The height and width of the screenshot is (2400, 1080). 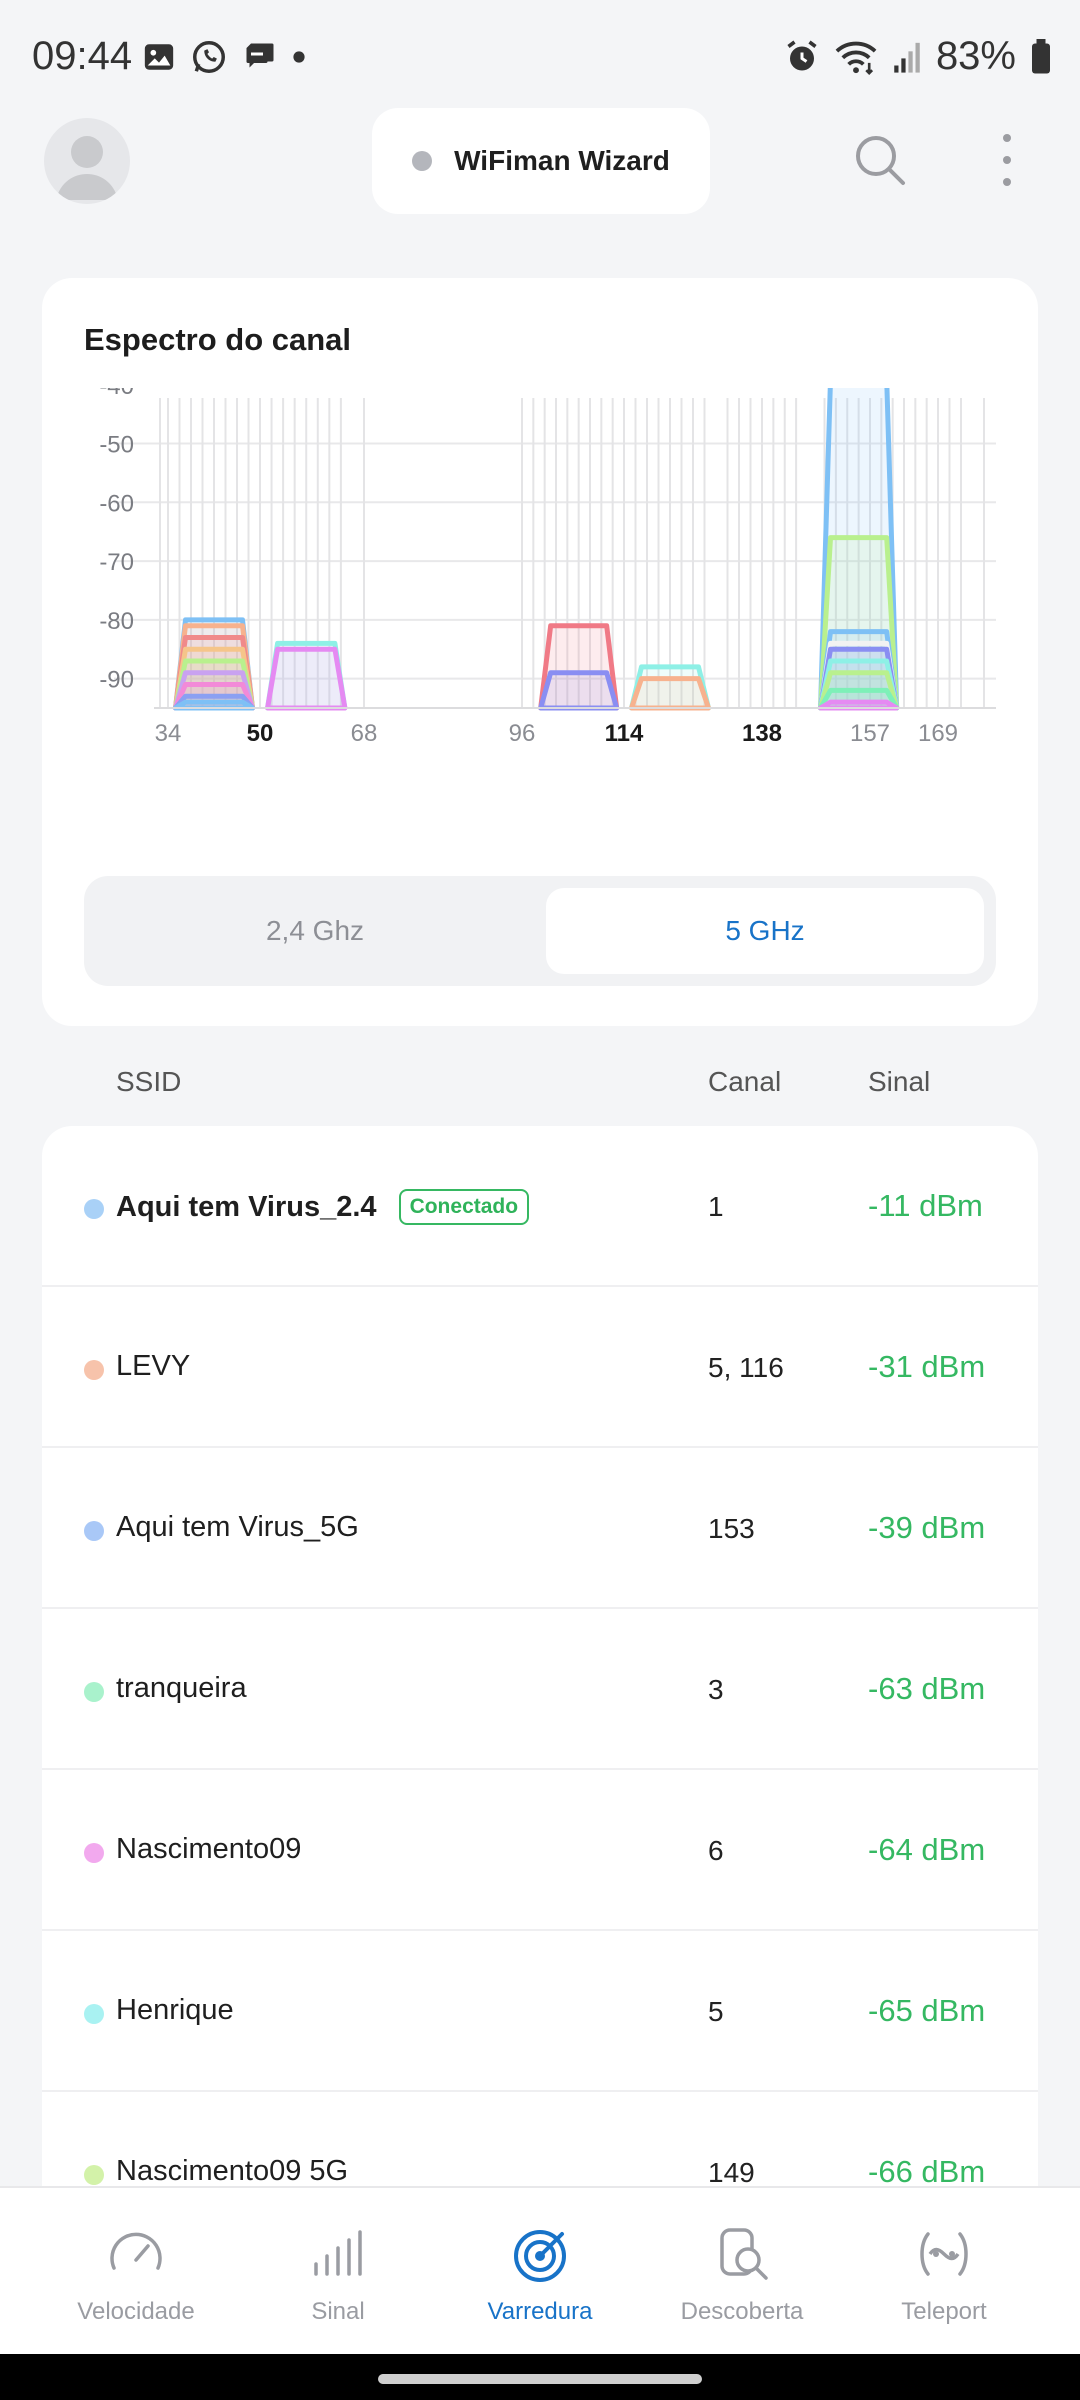 I want to click on search-icon, so click(x=880, y=160).